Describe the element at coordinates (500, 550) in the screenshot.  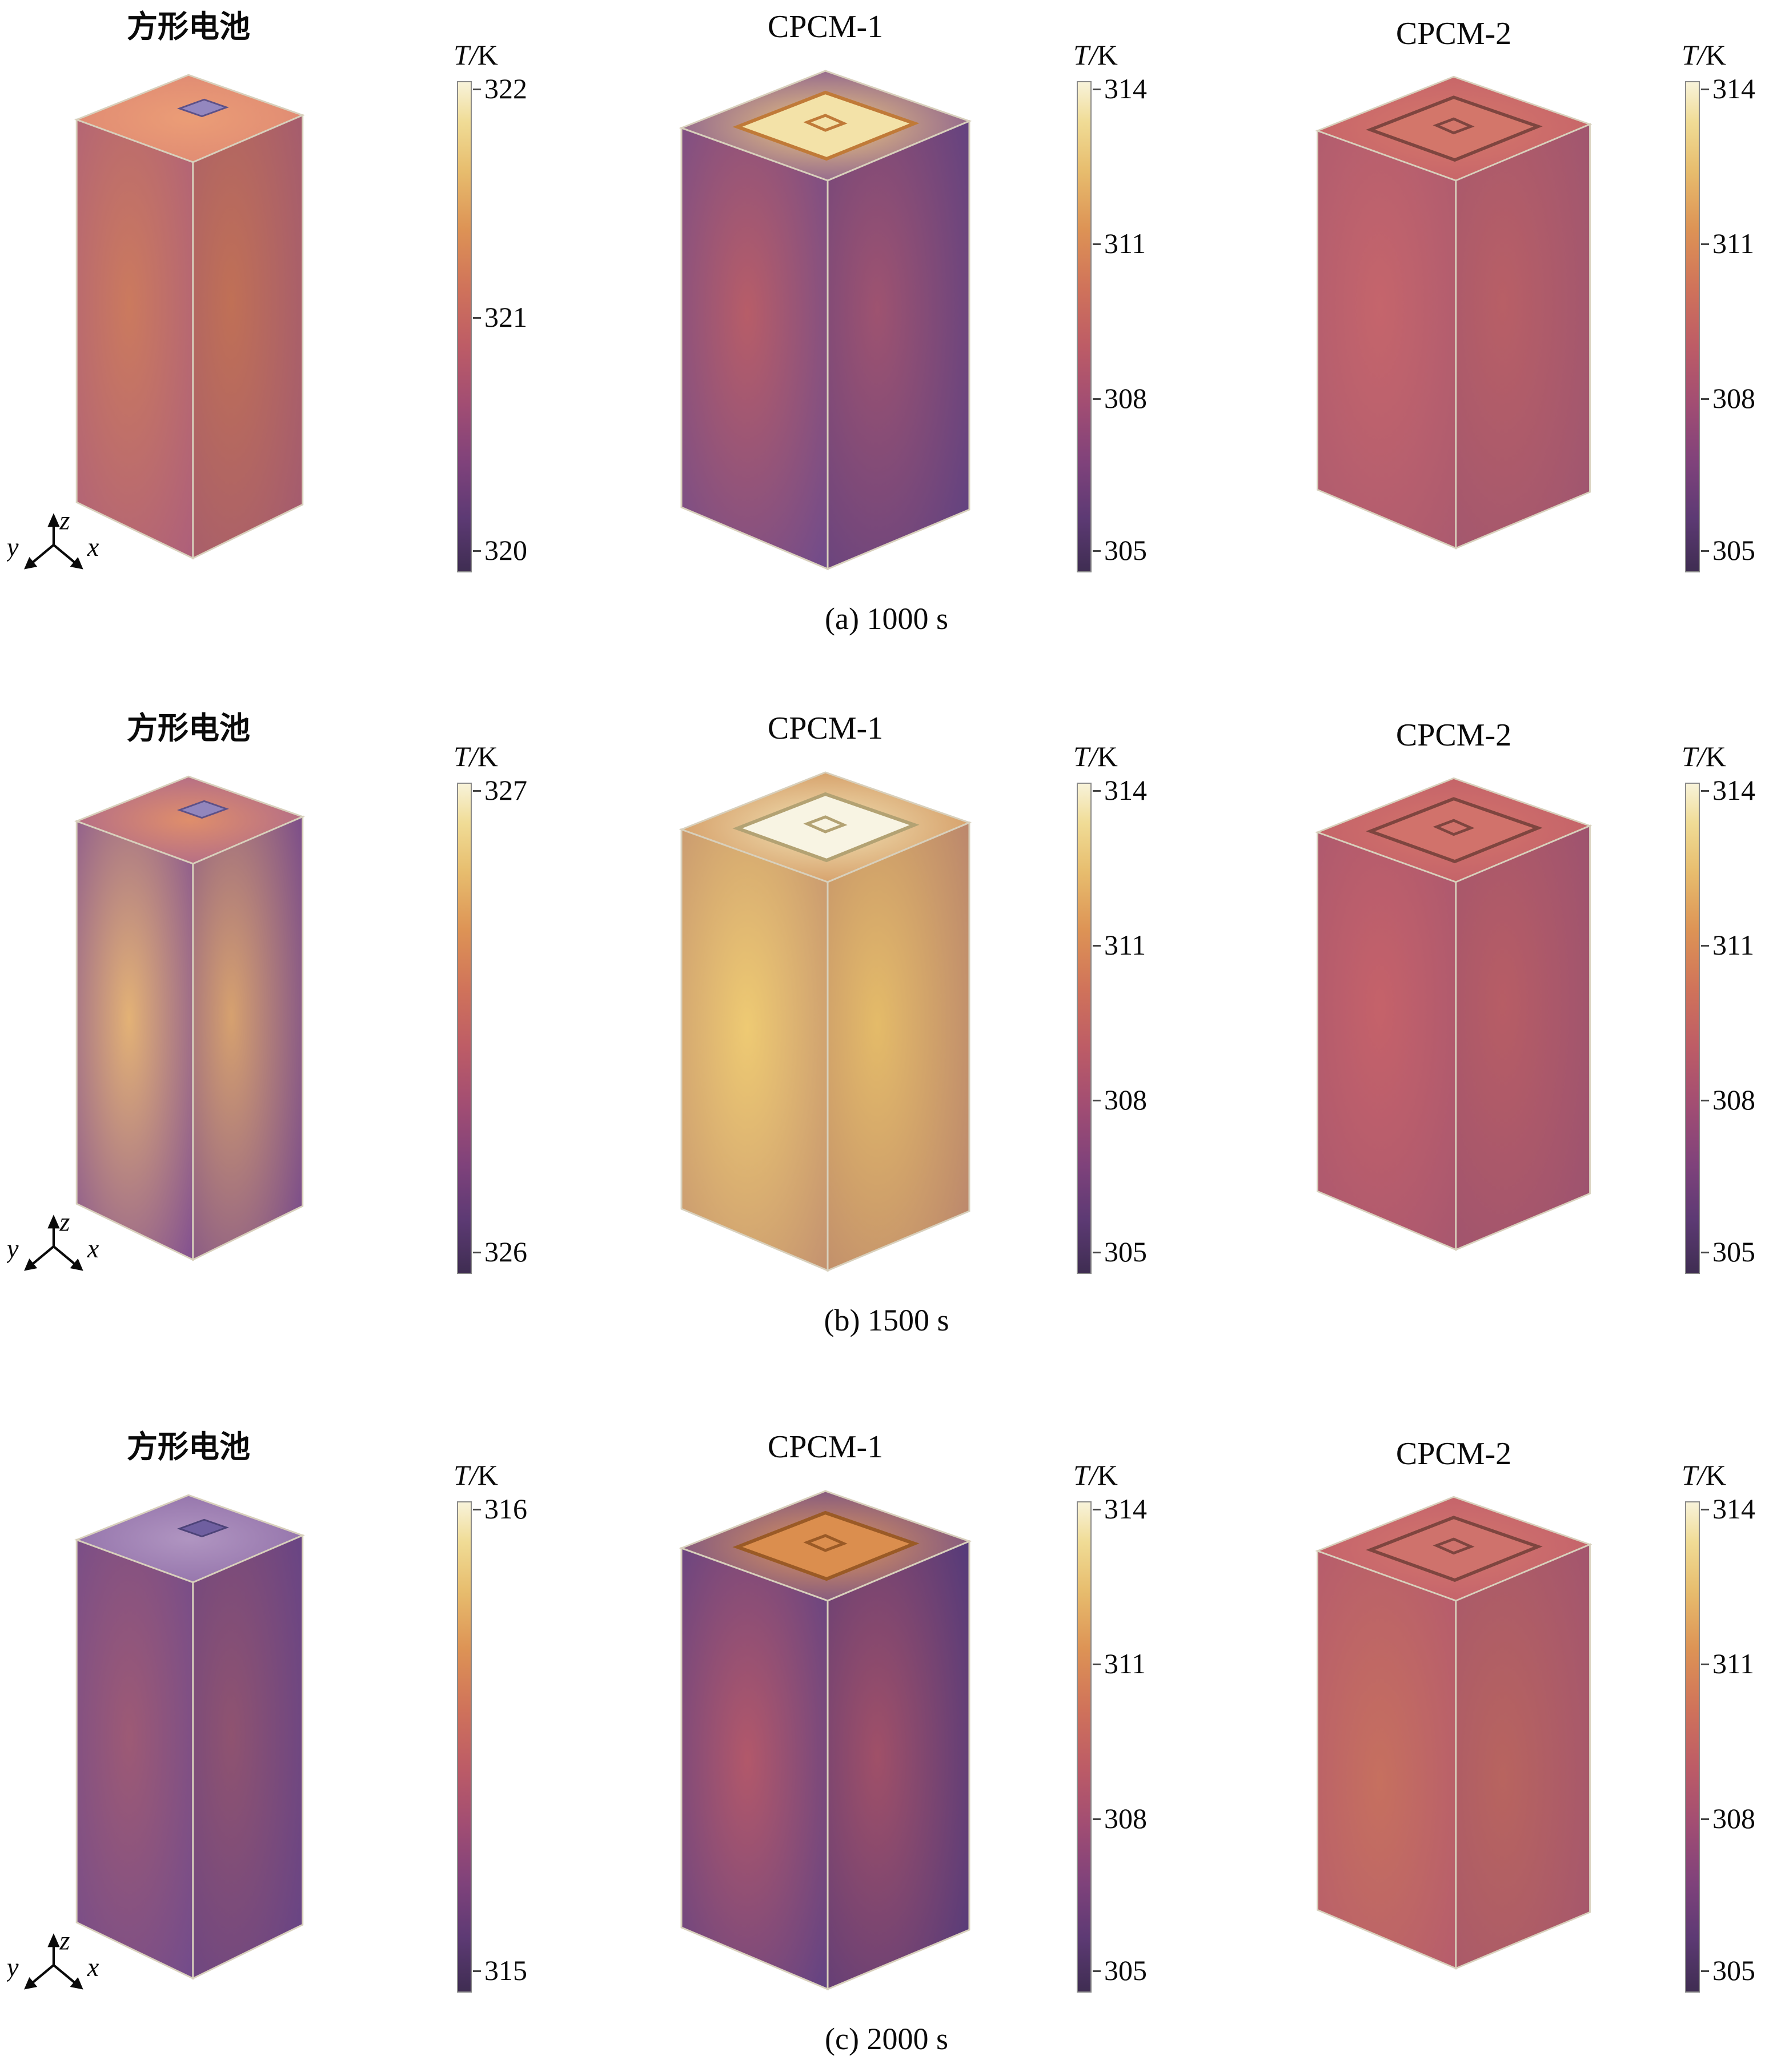
I see `colorbar-tick: 320` at that location.